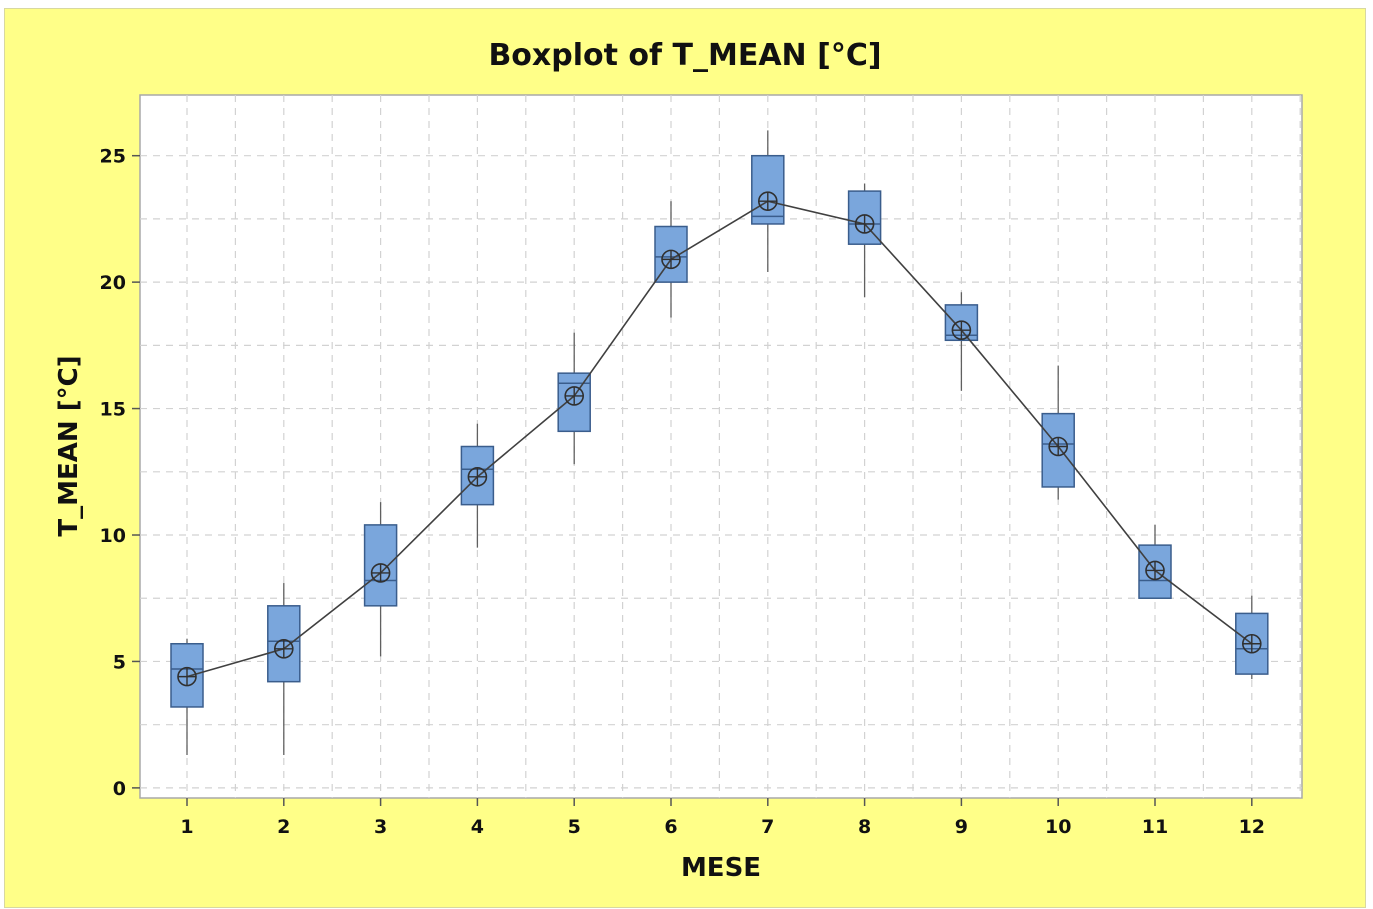 This screenshot has width=1373, height=909. What do you see at coordinates (69, 445) in the screenshot?
I see `y-axis-label: T_MEAN [°C]` at bounding box center [69, 445].